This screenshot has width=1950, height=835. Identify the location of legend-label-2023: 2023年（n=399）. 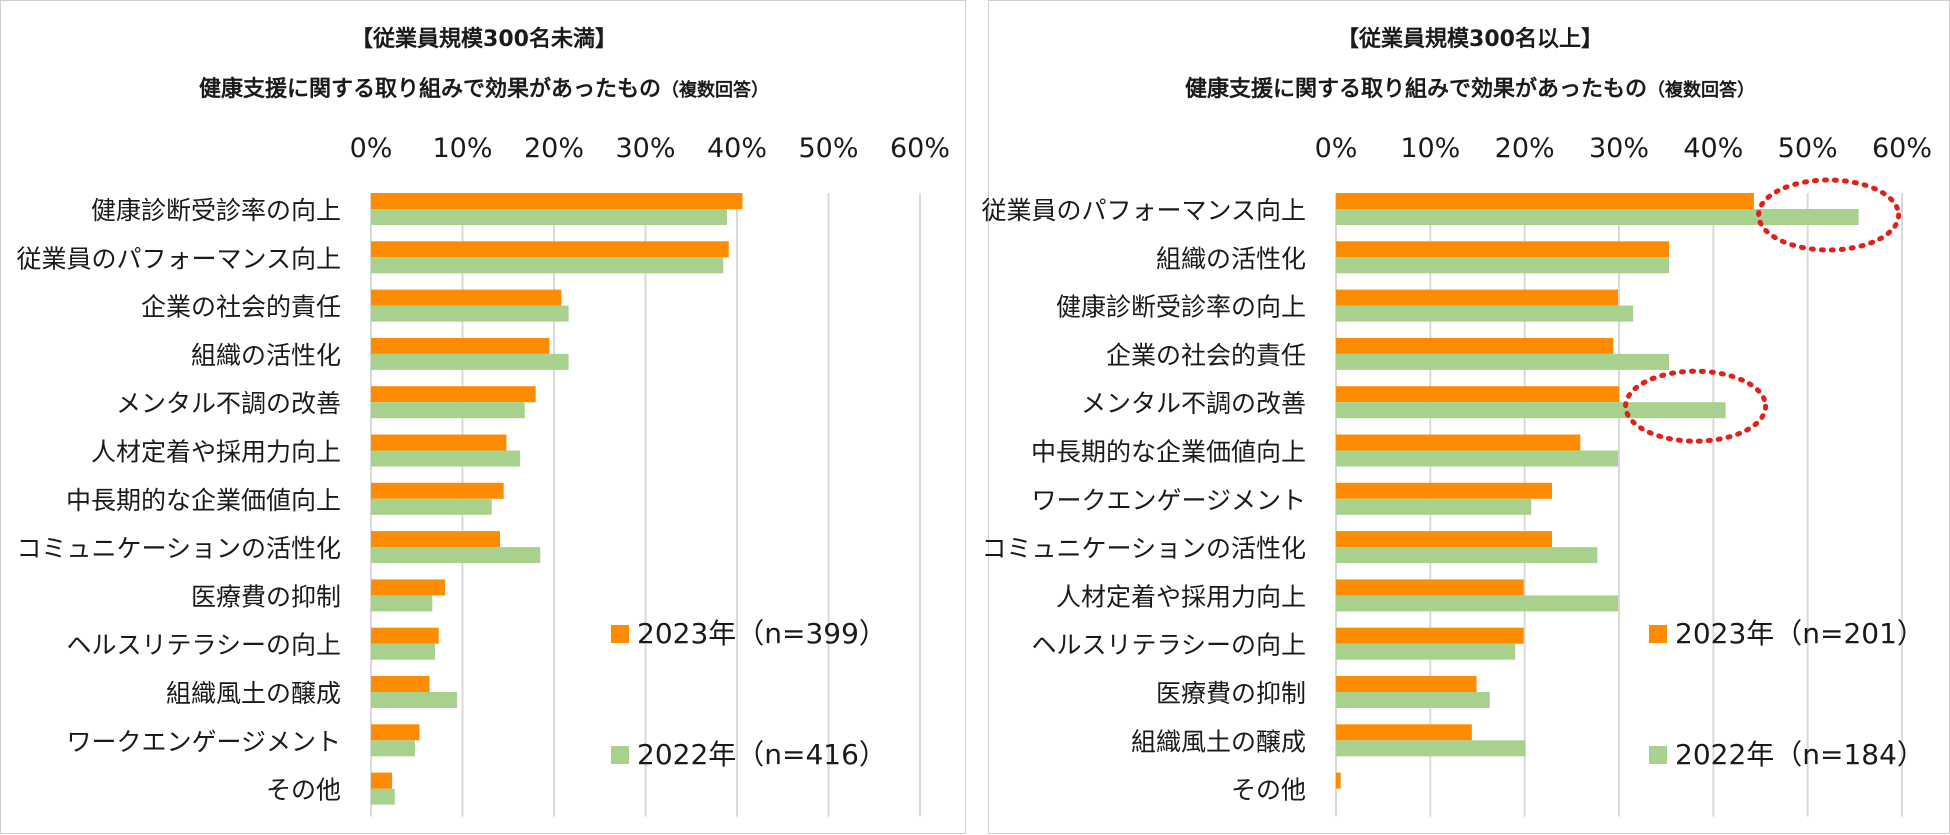
(762, 633).